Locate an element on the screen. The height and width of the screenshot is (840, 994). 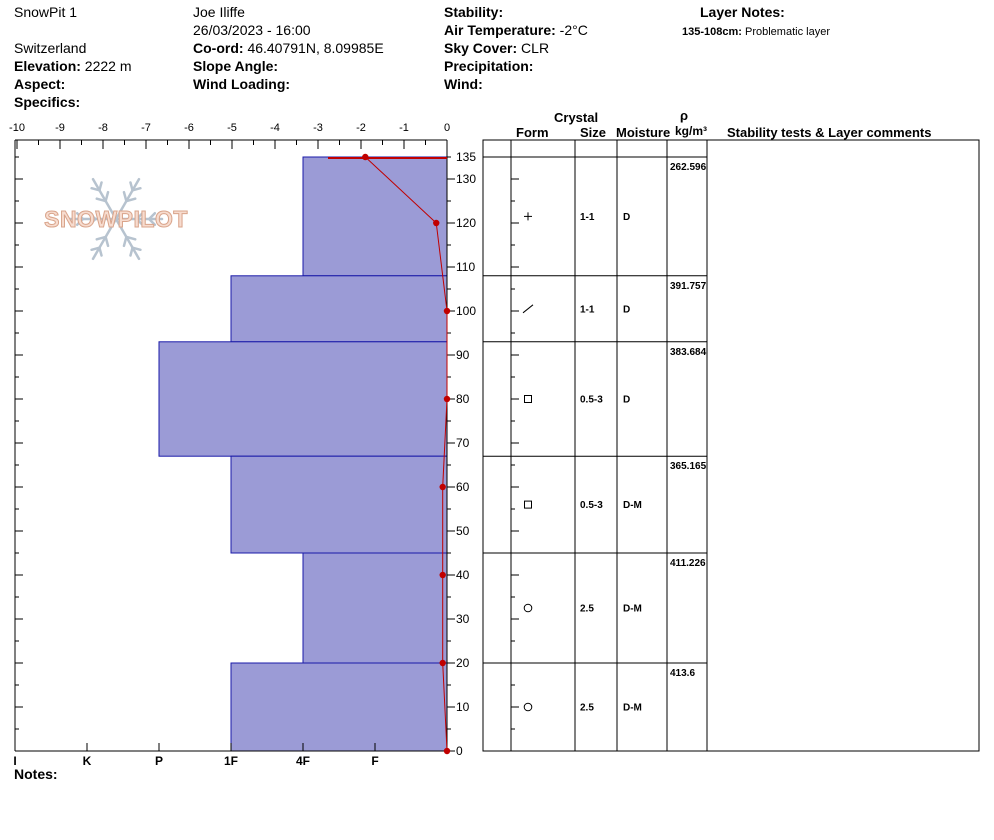
aspect-label: Aspect: is located at coordinates (40, 84).